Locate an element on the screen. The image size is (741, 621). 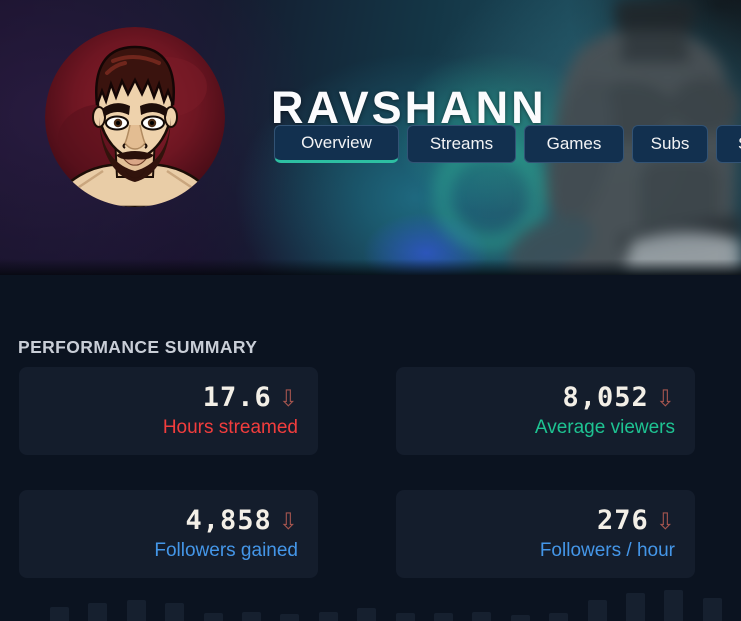
stat-label: Followers / hour is located at coordinates (607, 550).